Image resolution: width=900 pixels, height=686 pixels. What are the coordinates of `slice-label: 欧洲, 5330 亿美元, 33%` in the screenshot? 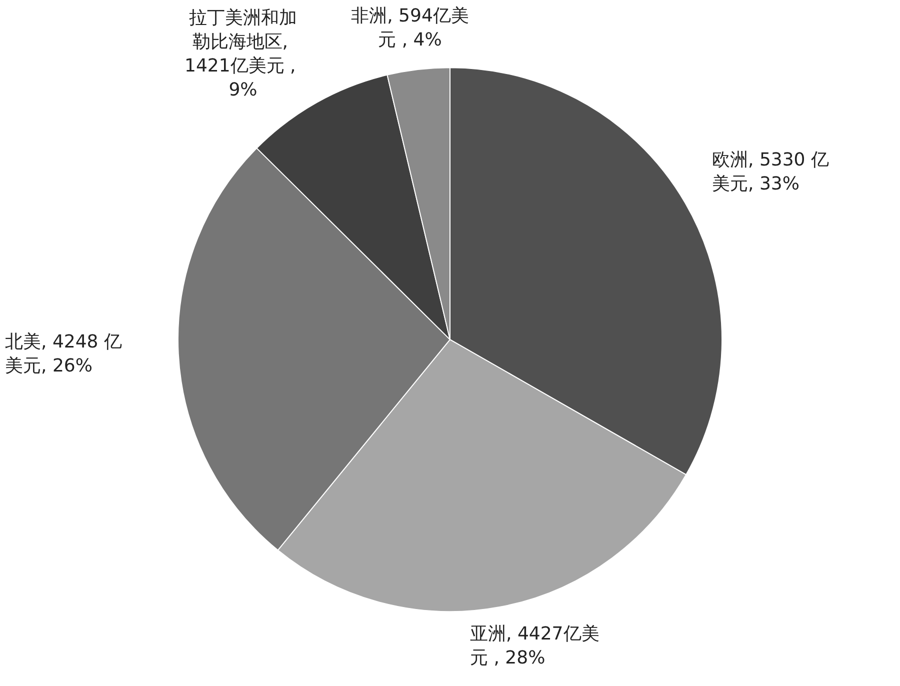 It's located at (770, 172).